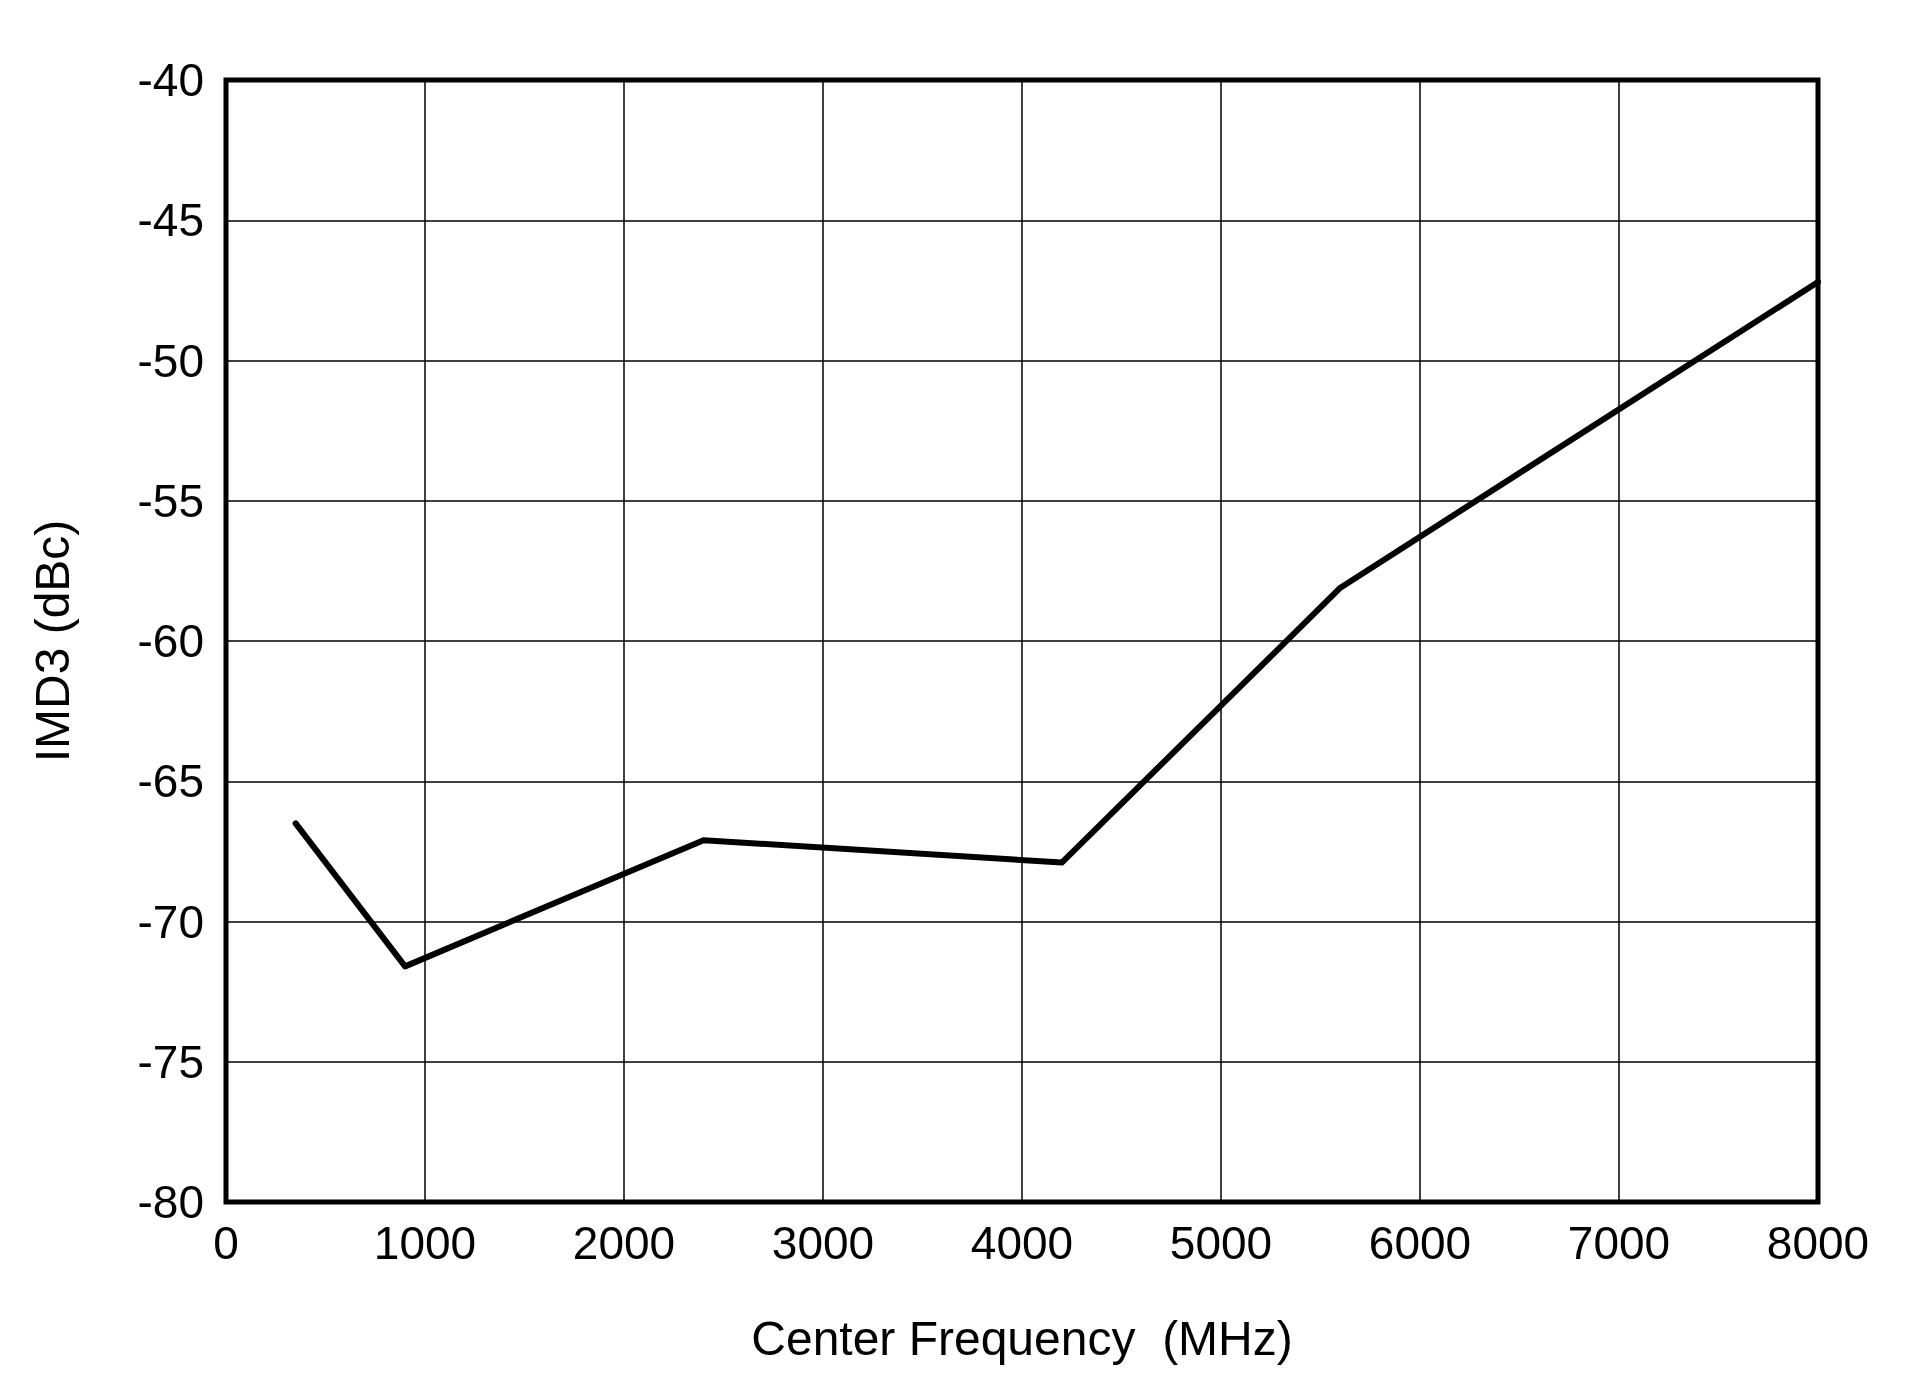 This screenshot has height=1382, width=1918. Describe the element at coordinates (170, 1202) in the screenshot. I see `y-tick-label: -80` at that location.